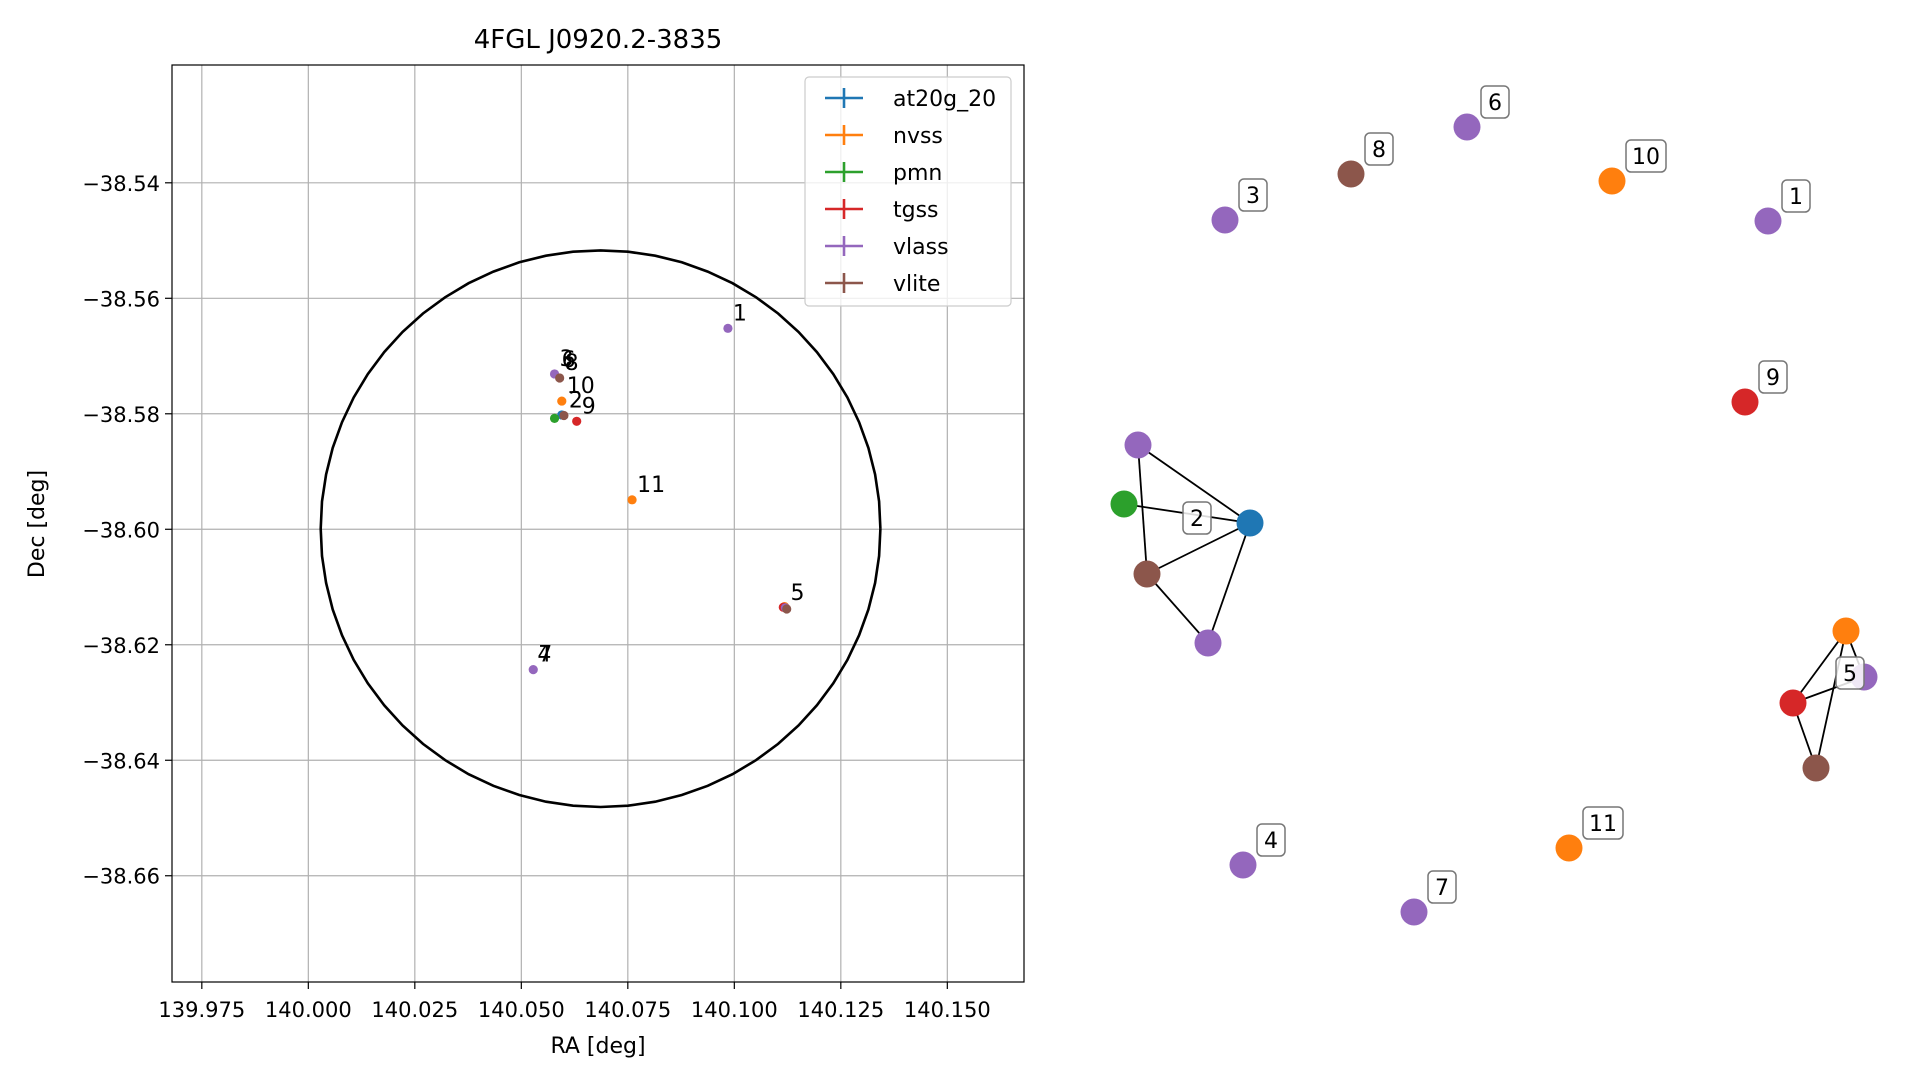 This screenshot has height=1080, width=1919. I want to click on point-pmn, so click(554, 418).